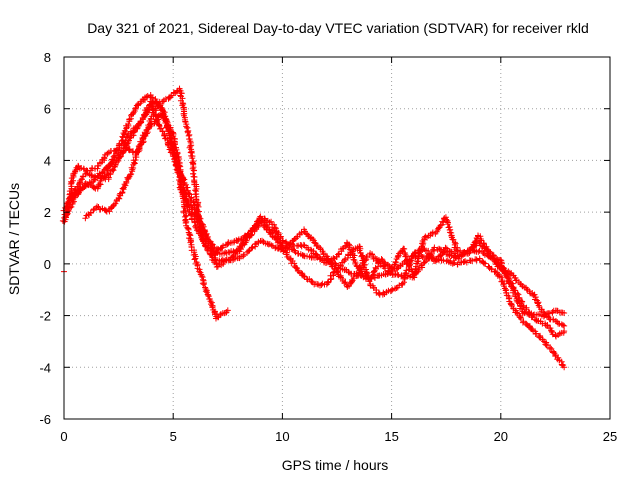 This screenshot has width=640, height=480. I want to click on x-tick-label: 25, so click(610, 436).